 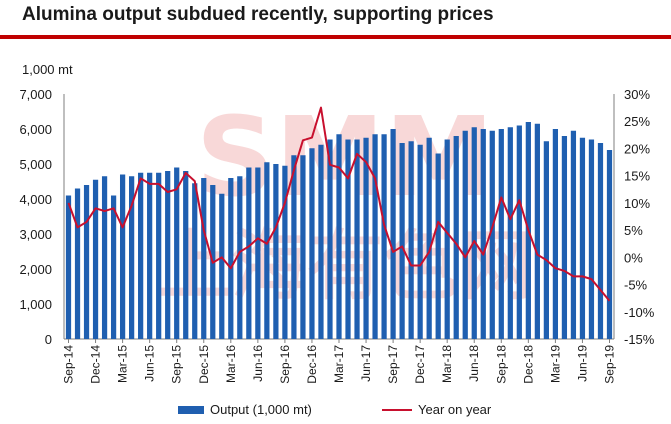 I want to click on x-tick-label: Dec-17, so click(x=420, y=364).